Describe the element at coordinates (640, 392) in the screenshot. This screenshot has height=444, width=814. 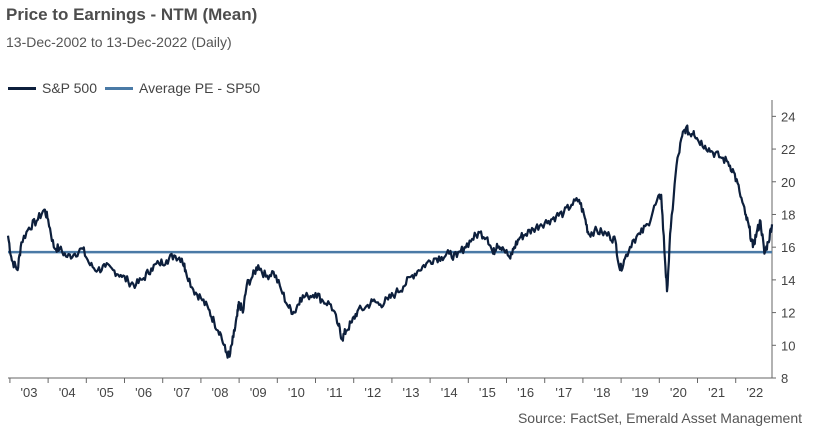
I see `x-tick-label-19: '19` at that location.